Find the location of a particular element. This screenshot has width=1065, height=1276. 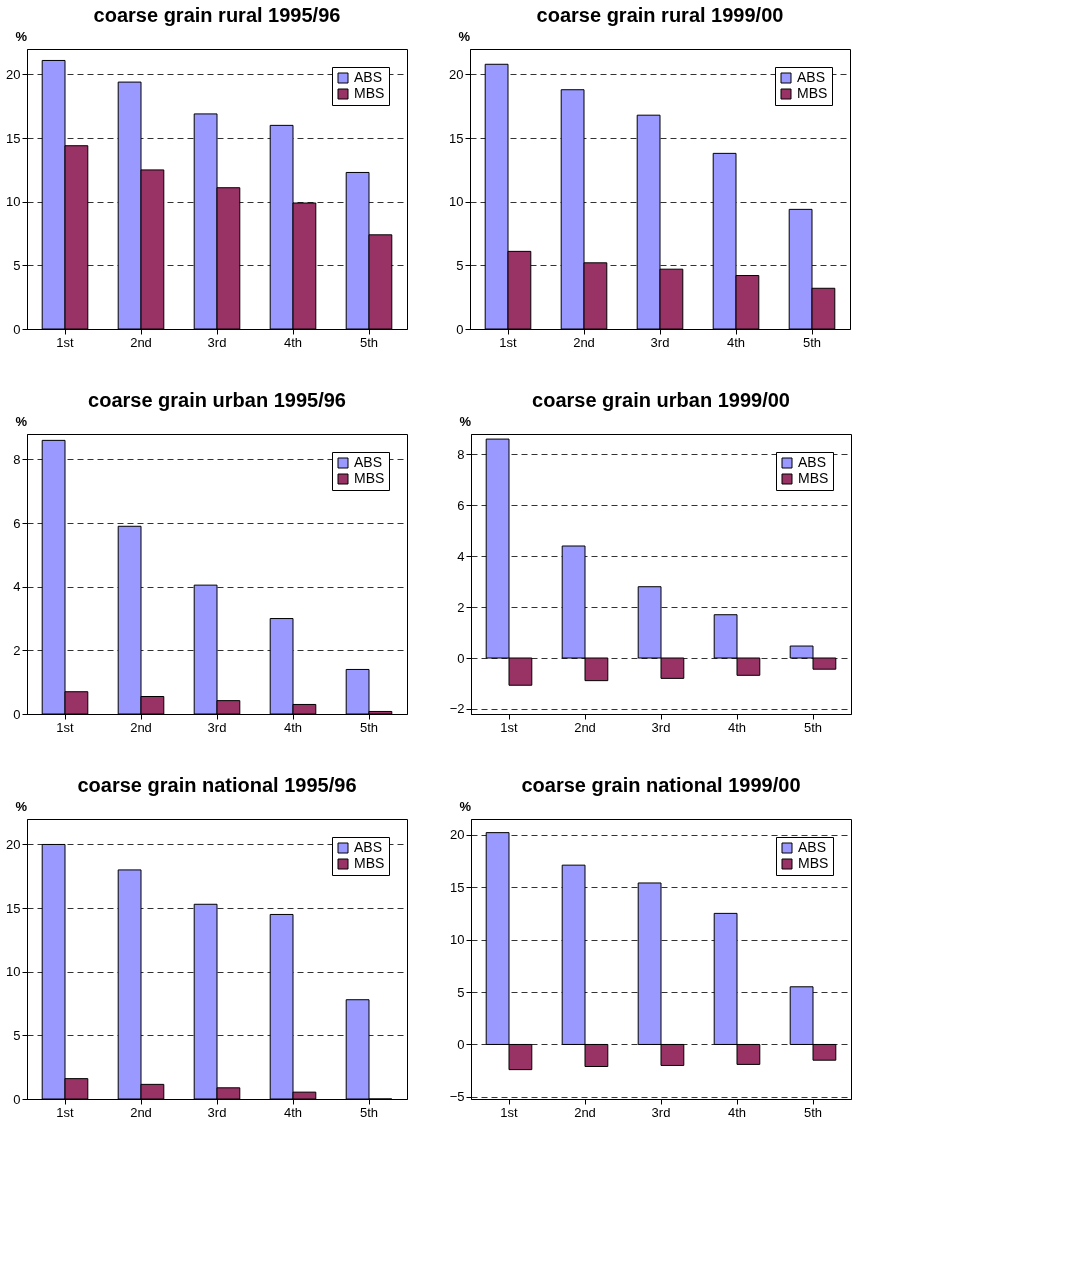

chart-title: coarse grain rural 1999/00 is located at coordinates (660, 15).